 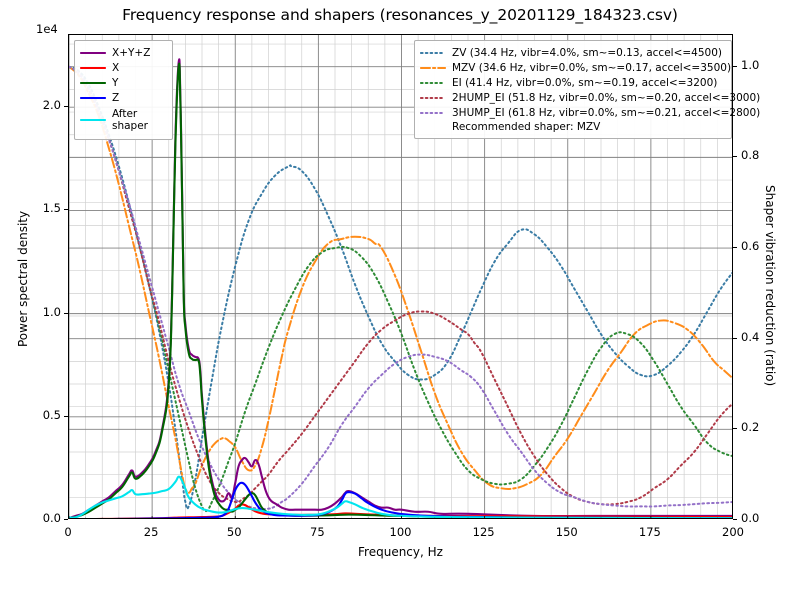 I want to click on y-axis-right-label: Shaper vibration reduction (ratio), so click(x=770, y=285).